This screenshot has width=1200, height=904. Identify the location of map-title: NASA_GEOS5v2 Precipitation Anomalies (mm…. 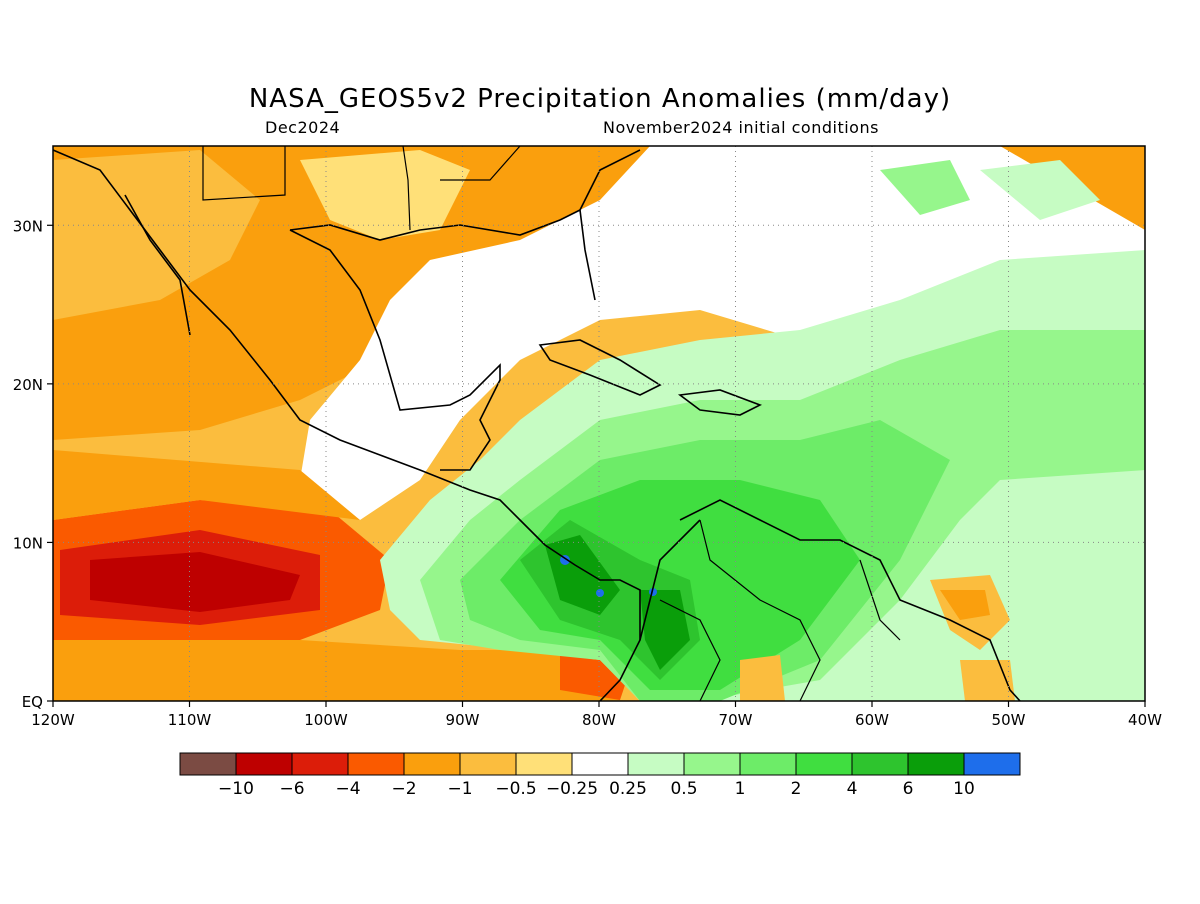
(600, 99).